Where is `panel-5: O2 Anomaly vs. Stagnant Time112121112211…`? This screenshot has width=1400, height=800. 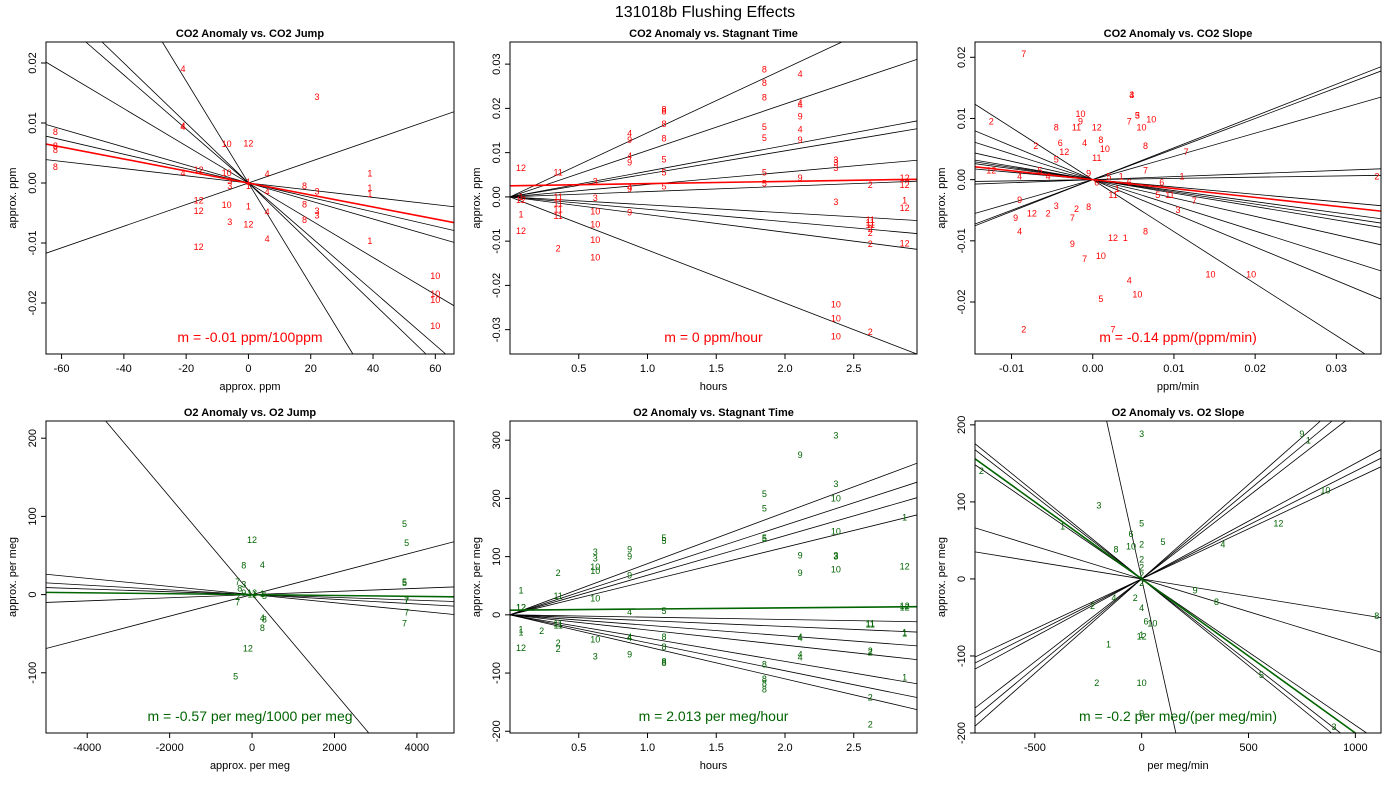 panel-5: O2 Anomaly vs. Stagnant Time112121112211… is located at coordinates (694, 589).